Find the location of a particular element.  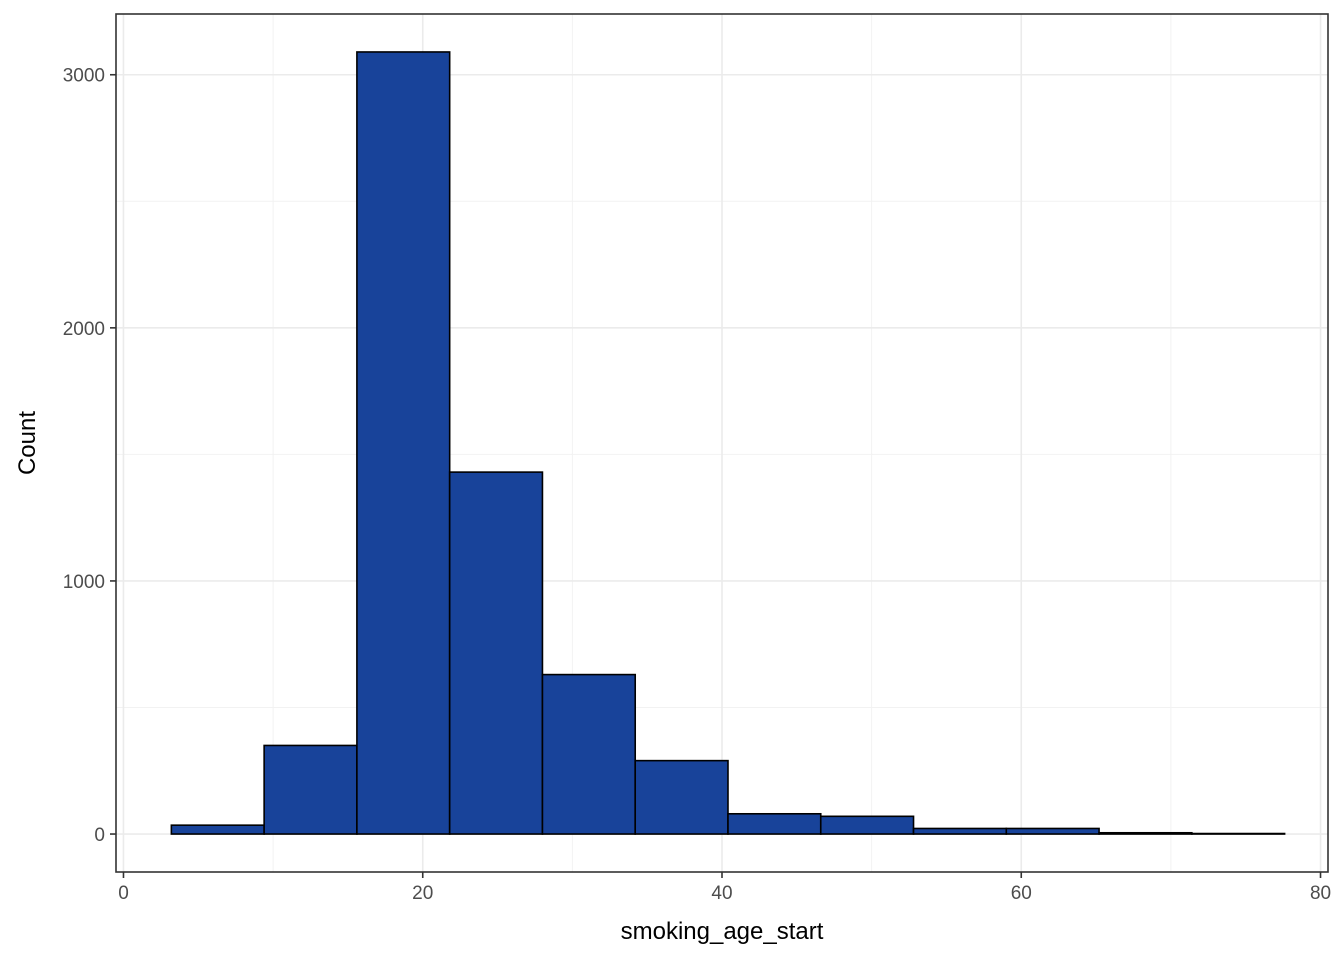

x-tick-label: 20 is located at coordinates (422, 893).